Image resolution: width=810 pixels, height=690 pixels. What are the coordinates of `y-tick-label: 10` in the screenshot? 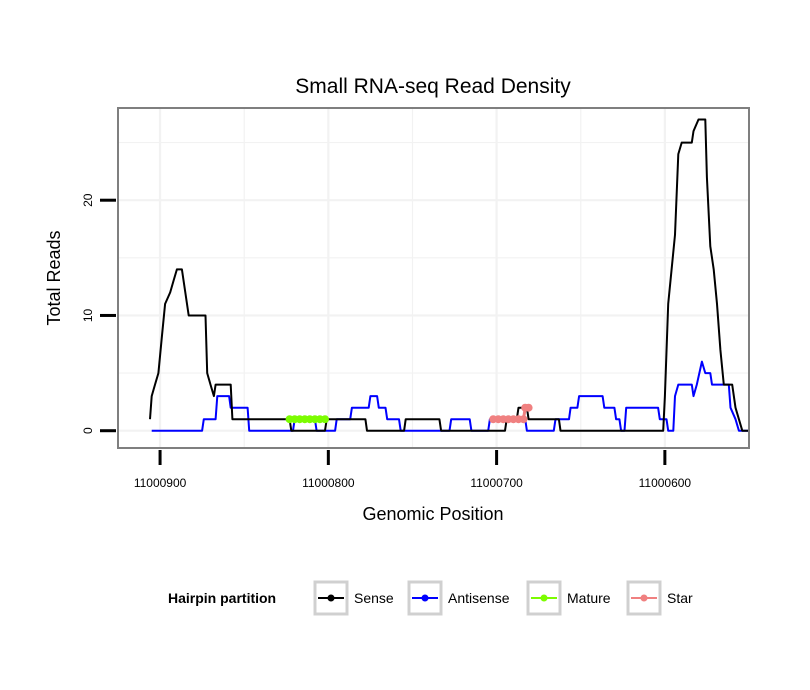 It's located at (88, 316).